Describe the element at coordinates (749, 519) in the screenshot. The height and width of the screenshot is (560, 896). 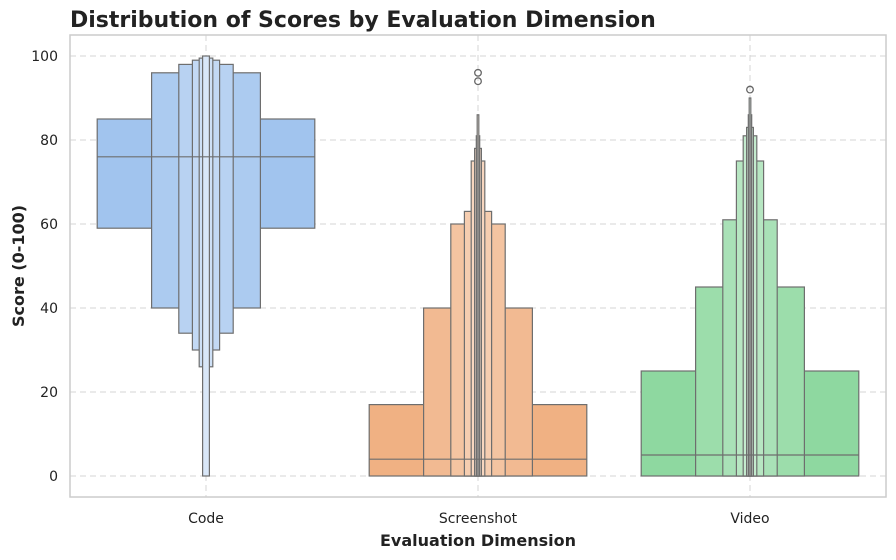
I see `x-tick-label: Video` at that location.